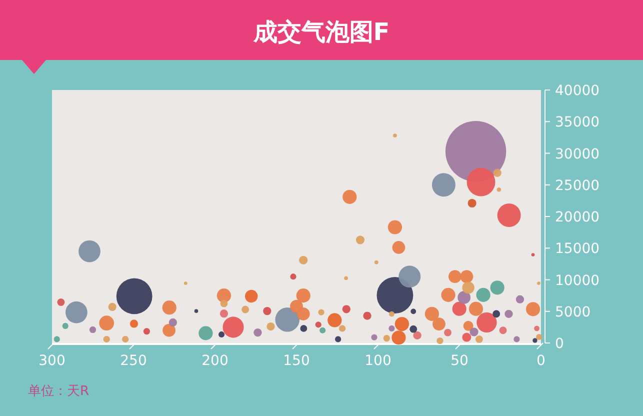 This screenshot has height=416, width=643. Describe the element at coordinates (321, 32) in the screenshot. I see `chart-title: 成交气泡图F` at that location.